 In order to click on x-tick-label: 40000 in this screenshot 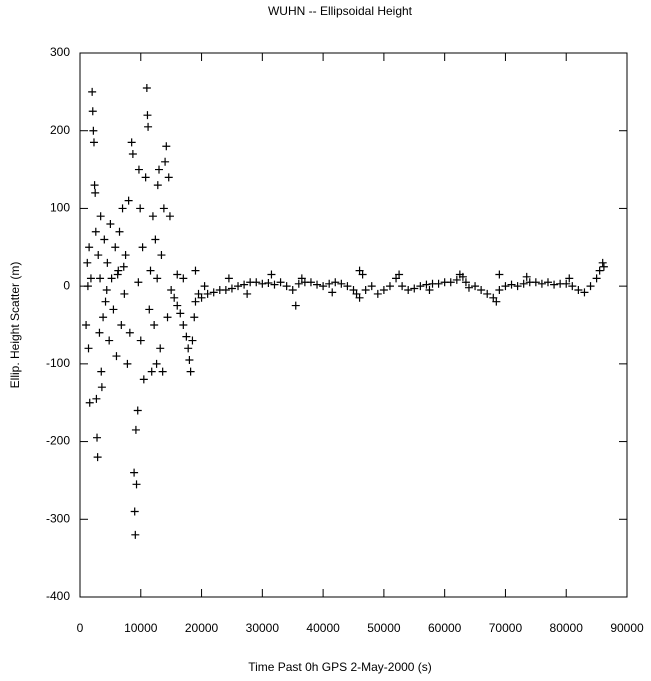, I will do `click(323, 628)`.